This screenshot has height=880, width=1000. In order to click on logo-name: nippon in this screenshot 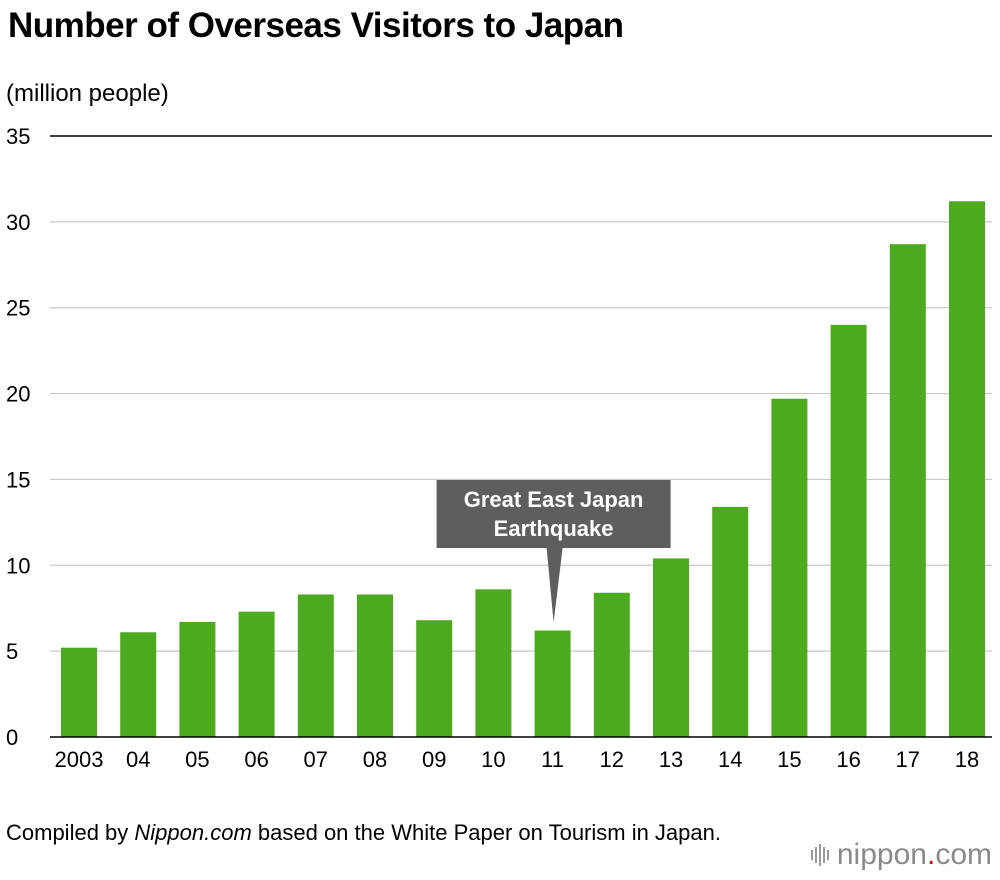, I will do `click(881, 854)`.